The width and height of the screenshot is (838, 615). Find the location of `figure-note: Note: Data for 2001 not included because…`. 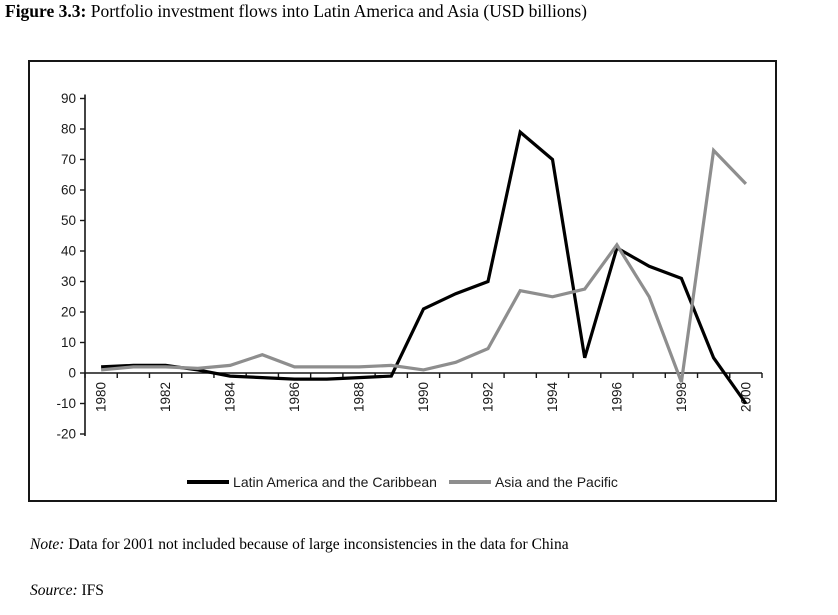

figure-note: Note: Data for 2001 not included because… is located at coordinates (425, 545).